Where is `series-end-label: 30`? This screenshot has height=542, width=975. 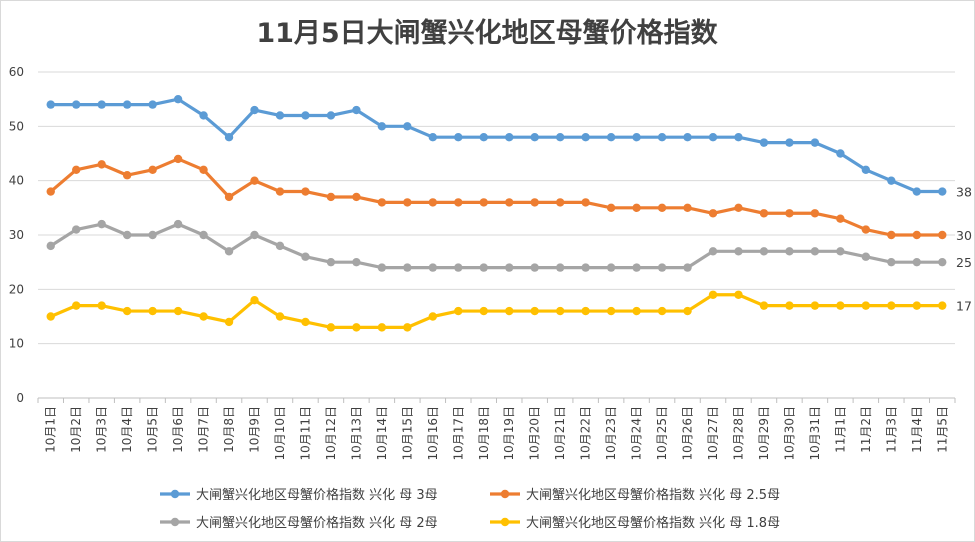
series-end-label: 30 is located at coordinates (964, 235).